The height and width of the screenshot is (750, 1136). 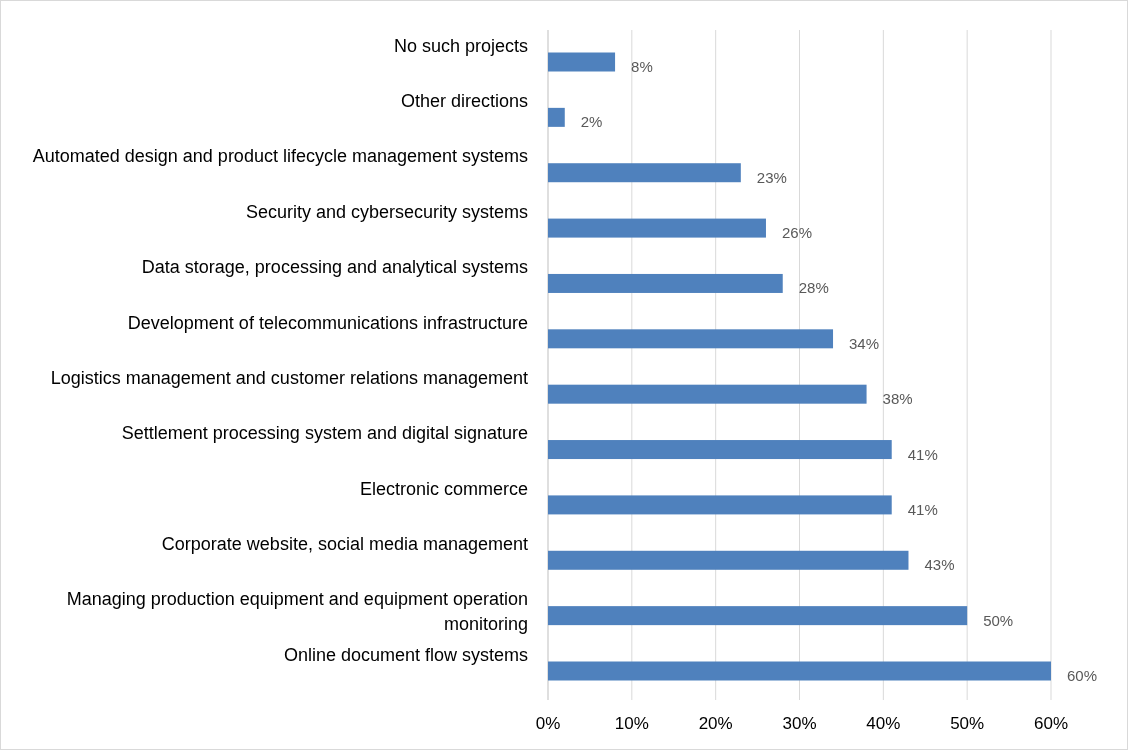 I want to click on y-tick-label: Logistics management and customer relations management, so click(x=289, y=377).